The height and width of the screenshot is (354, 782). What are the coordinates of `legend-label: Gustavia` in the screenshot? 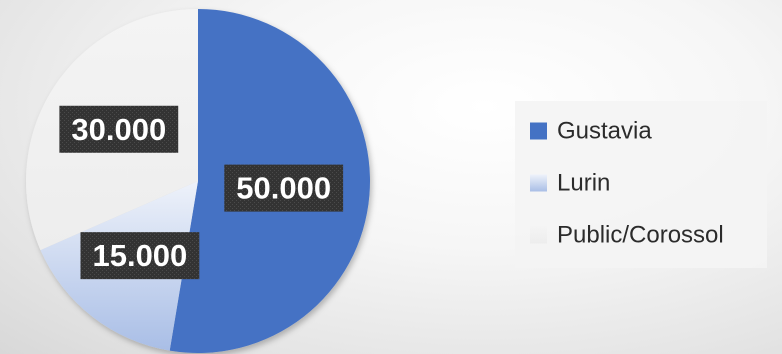 It's located at (604, 131).